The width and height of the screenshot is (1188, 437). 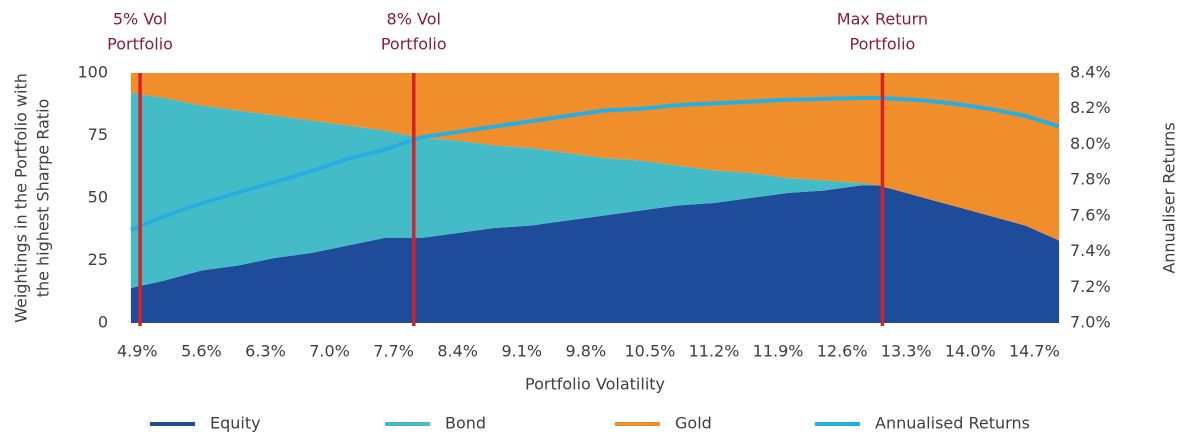 What do you see at coordinates (98, 259) in the screenshot?
I see `y-tick-label: 25` at bounding box center [98, 259].